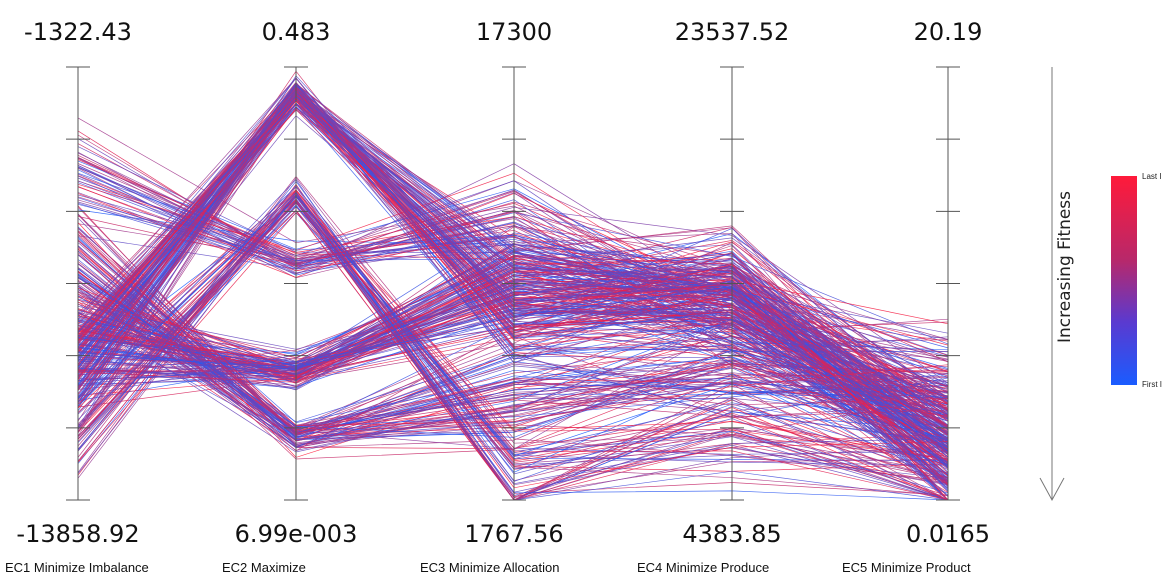 Image resolution: width=1164 pixels, height=575 pixels. Describe the element at coordinates (1152, 176) in the screenshot. I see `colorbar-top-label: Last I` at that location.